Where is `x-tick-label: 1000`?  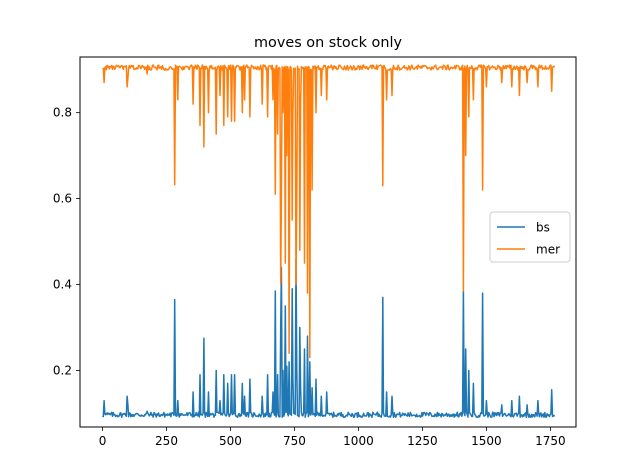 x-tick-label: 1000 is located at coordinates (358, 441).